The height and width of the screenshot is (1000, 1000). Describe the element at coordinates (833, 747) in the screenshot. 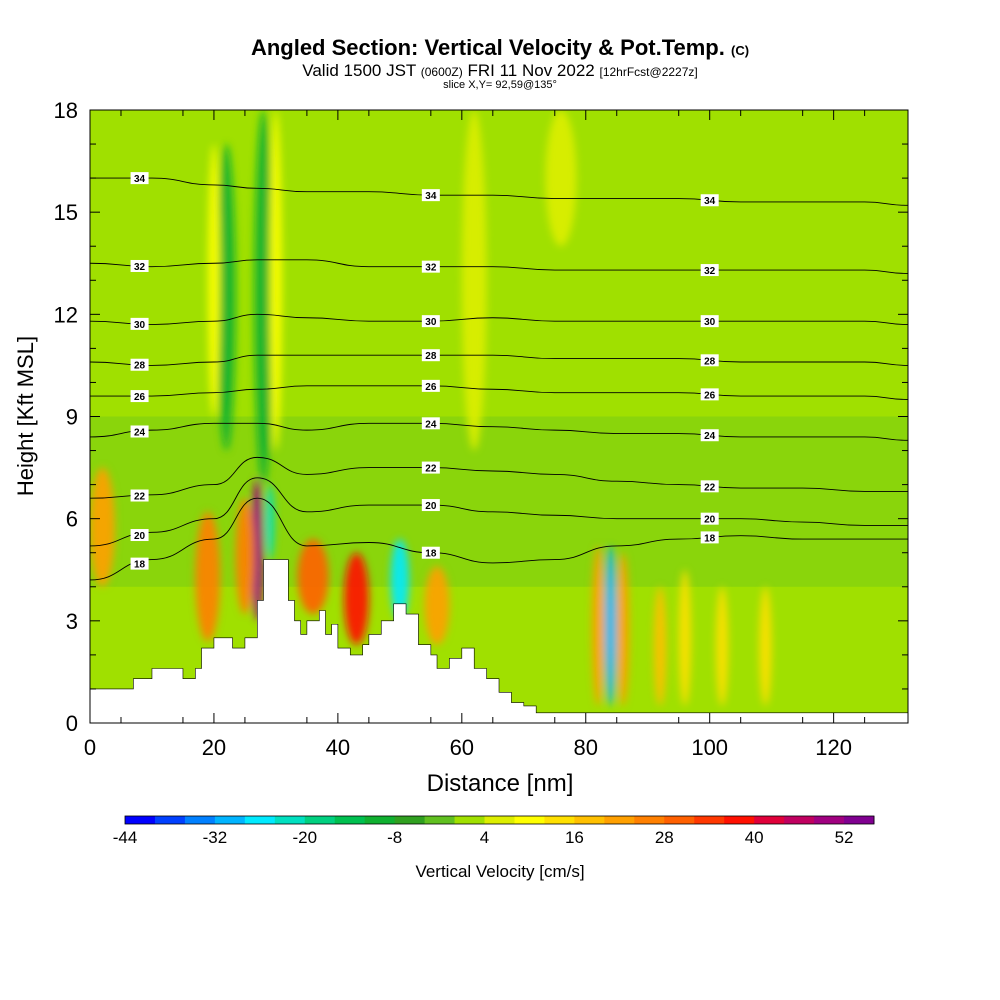

I see `x-tick-label: 120` at that location.